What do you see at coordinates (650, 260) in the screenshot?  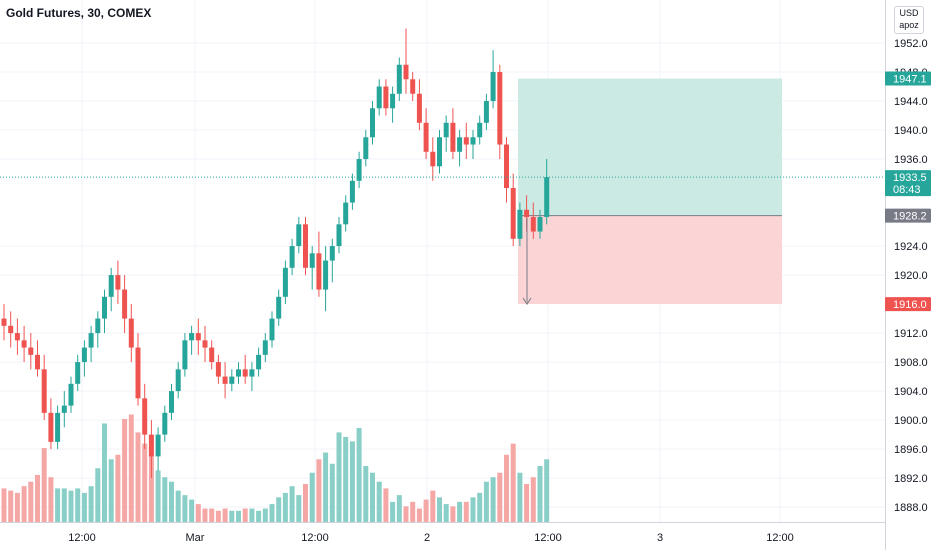 I see `loss-zone` at bounding box center [650, 260].